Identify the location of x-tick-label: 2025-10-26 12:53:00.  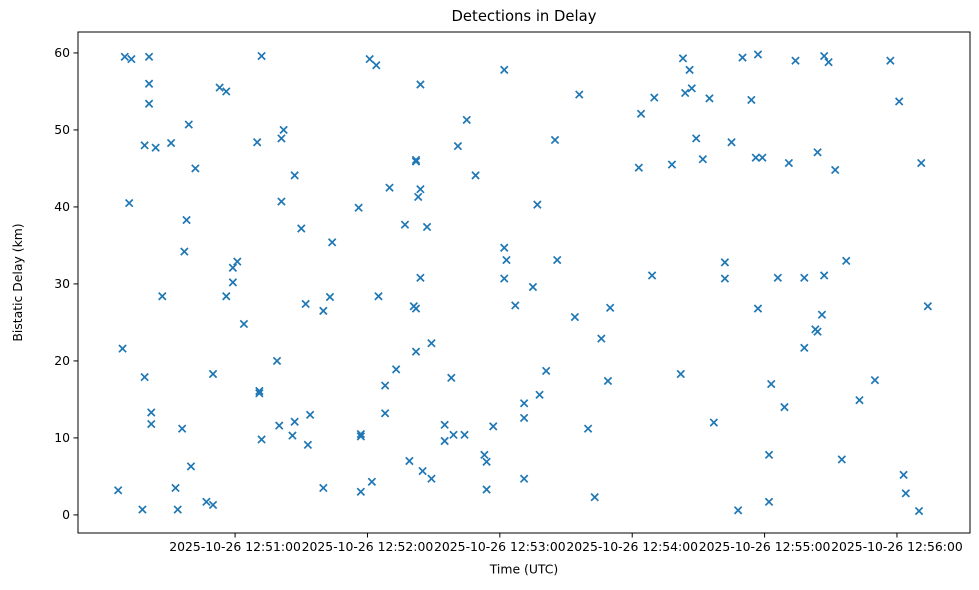
(500, 546).